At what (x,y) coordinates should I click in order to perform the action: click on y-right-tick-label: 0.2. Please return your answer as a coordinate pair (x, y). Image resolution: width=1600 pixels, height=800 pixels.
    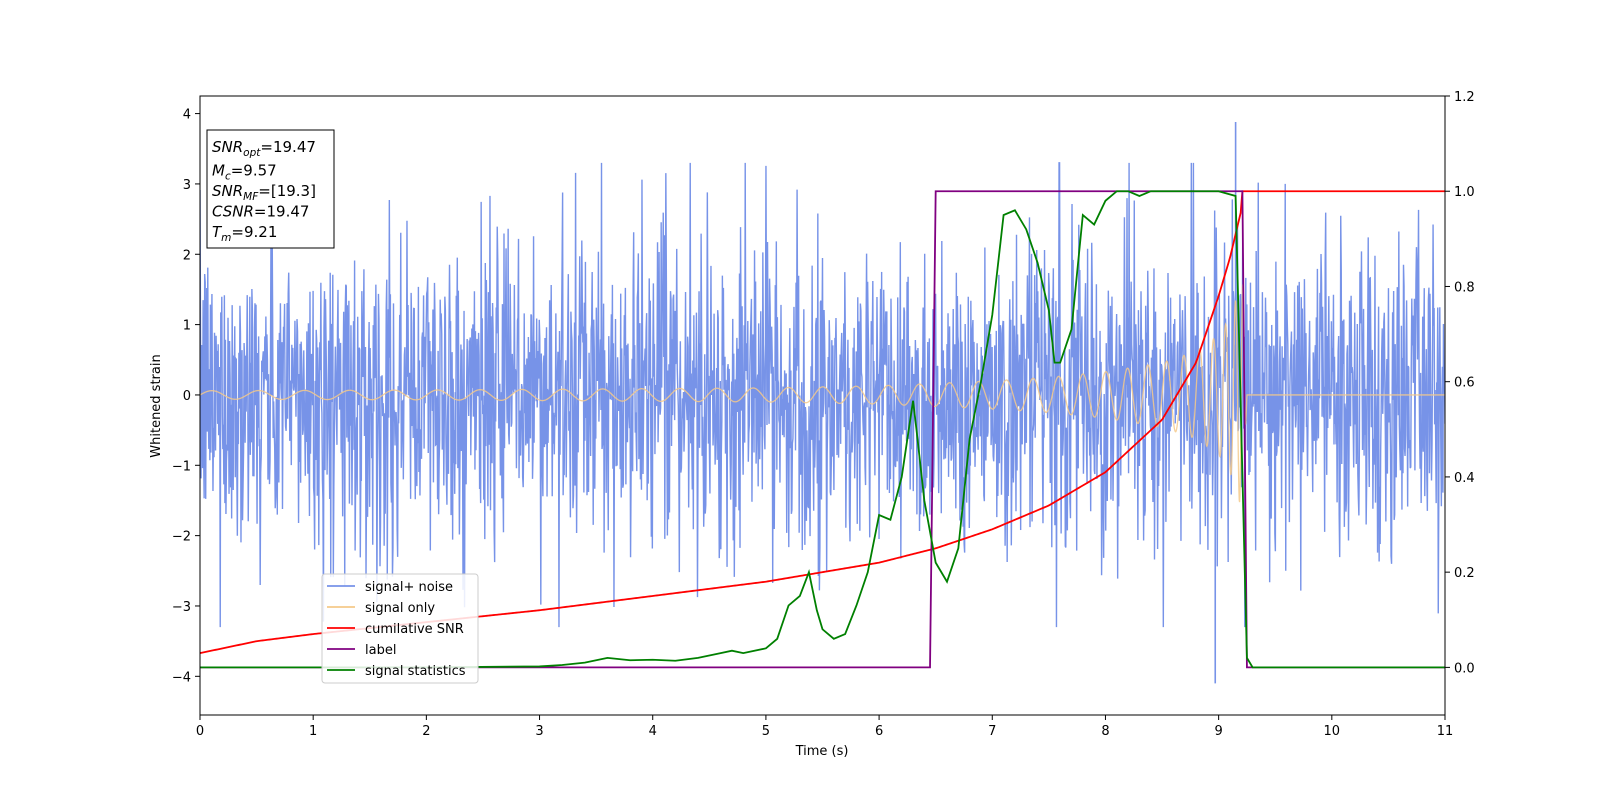
    Looking at the image, I should click on (1464, 573).